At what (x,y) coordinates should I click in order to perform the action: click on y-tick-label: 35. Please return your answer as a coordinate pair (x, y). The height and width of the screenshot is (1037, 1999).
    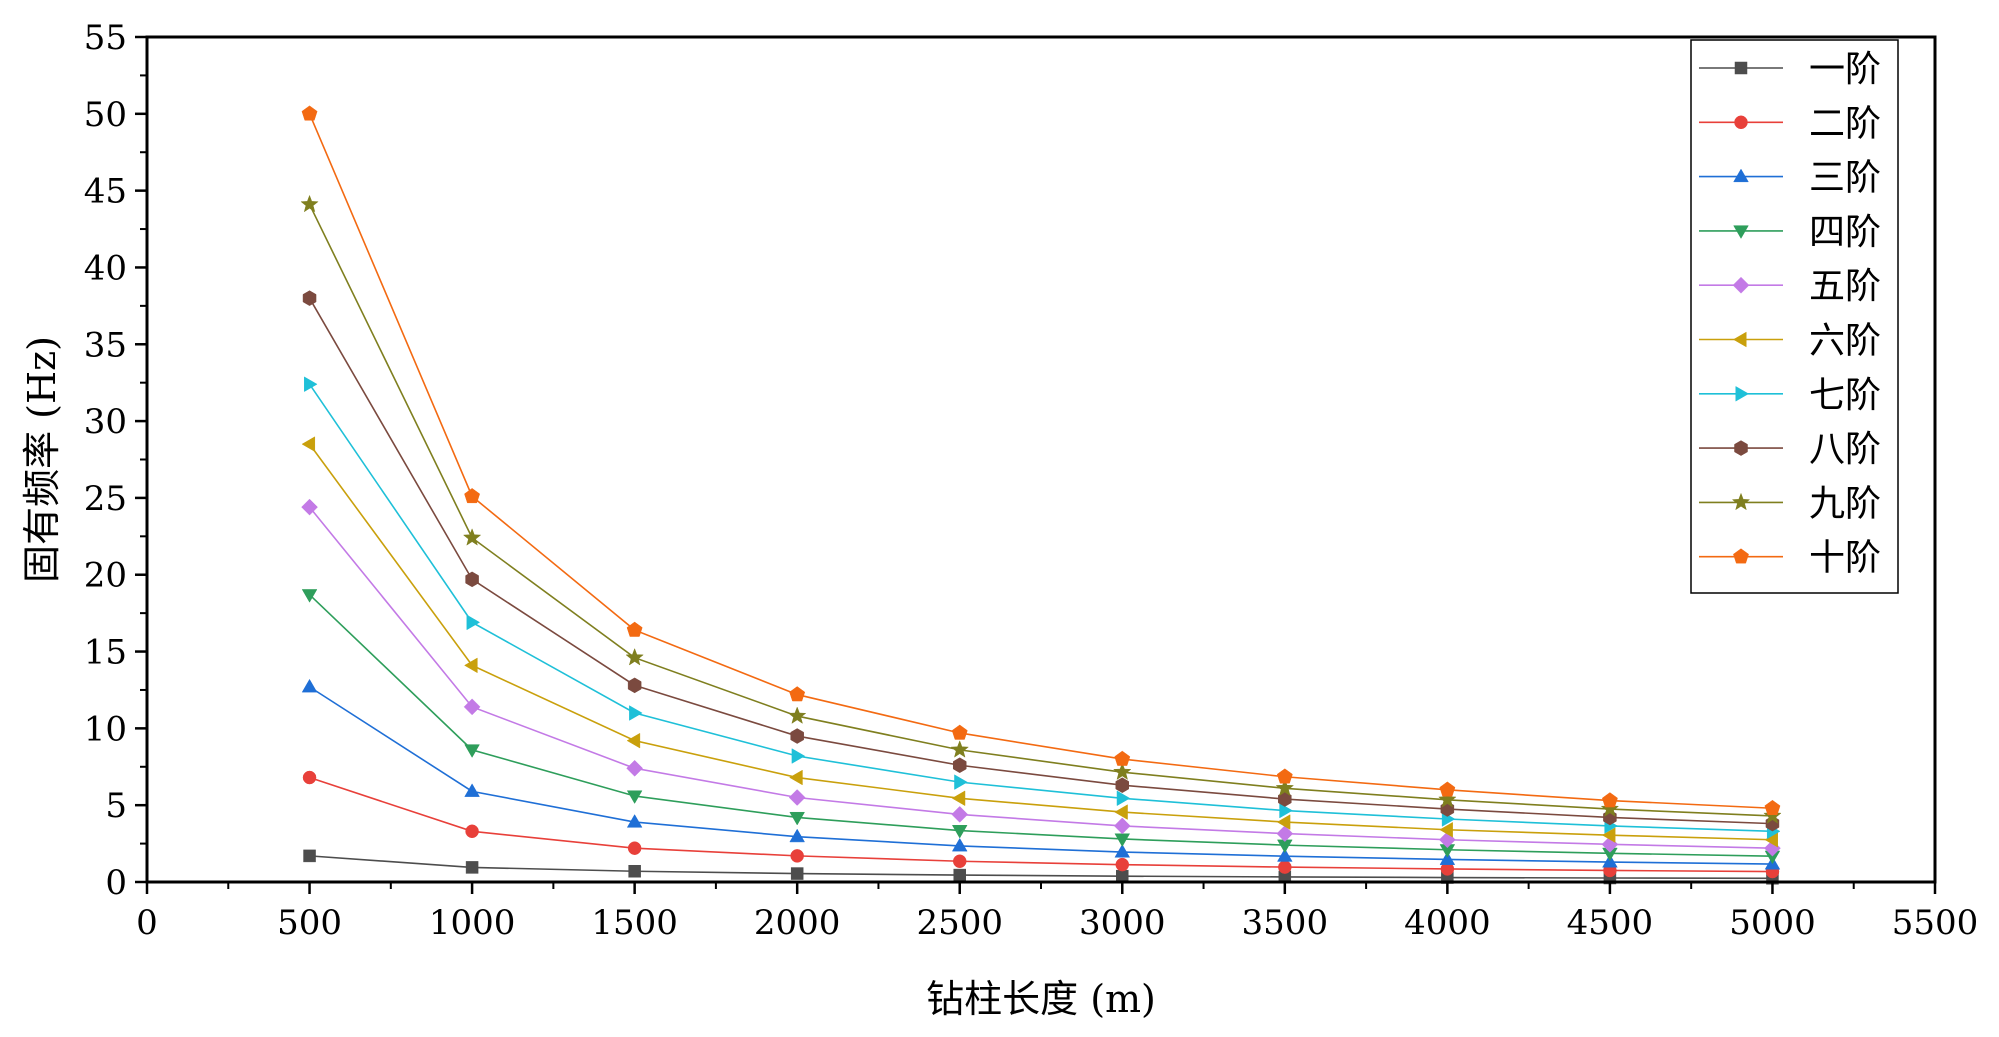
    Looking at the image, I should click on (105, 345).